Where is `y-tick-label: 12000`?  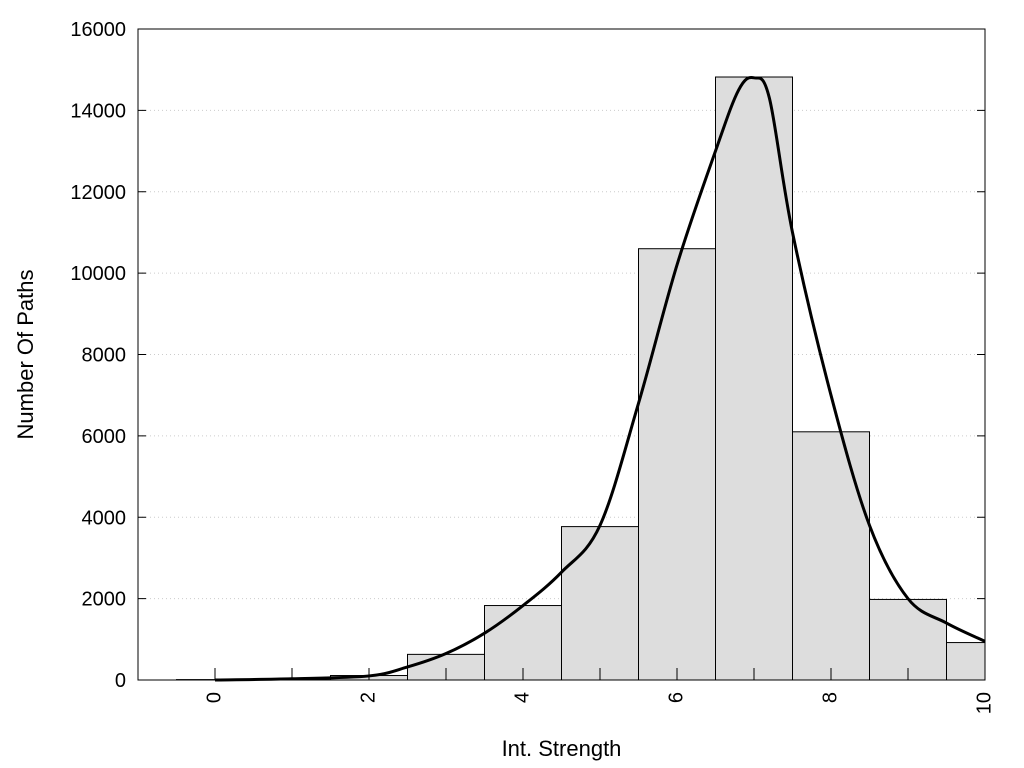 y-tick-label: 12000 is located at coordinates (98, 193).